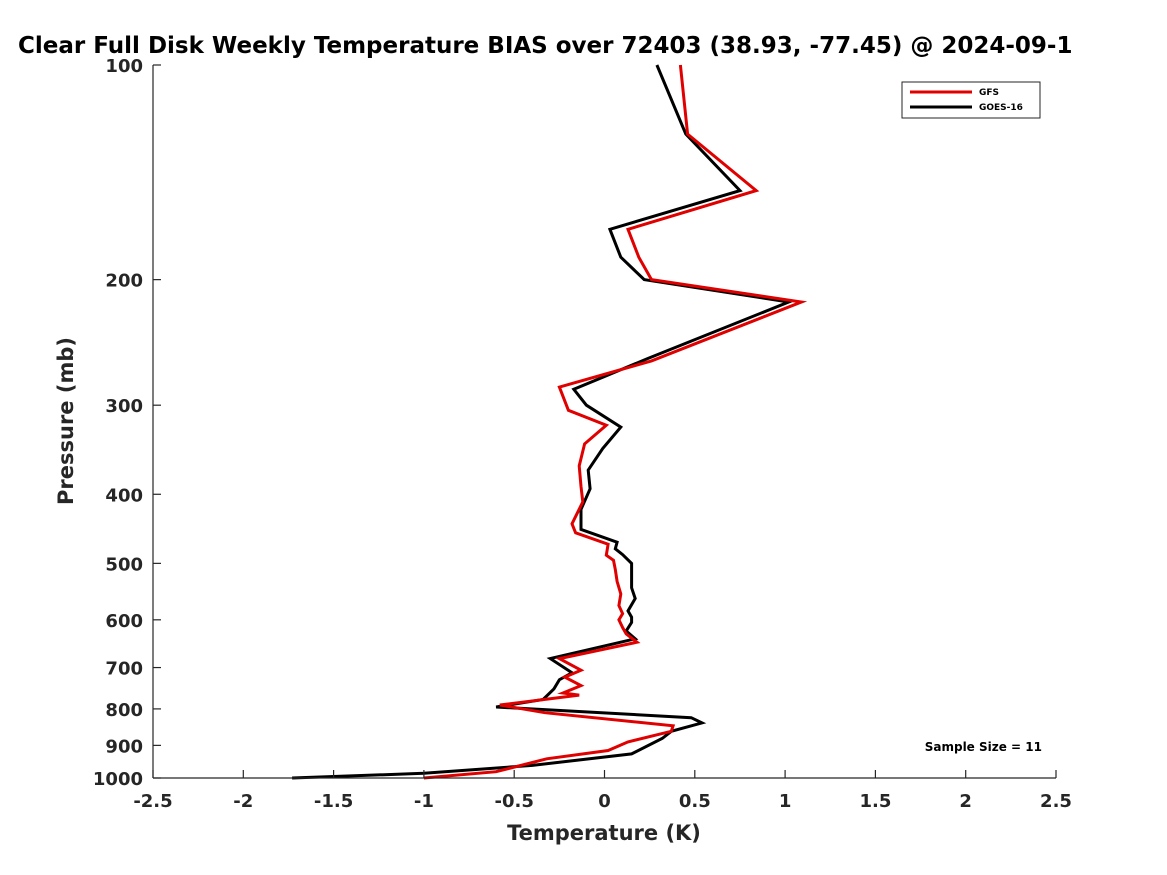  Describe the element at coordinates (333, 801) in the screenshot. I see `x-tick-label: -1.5` at that location.